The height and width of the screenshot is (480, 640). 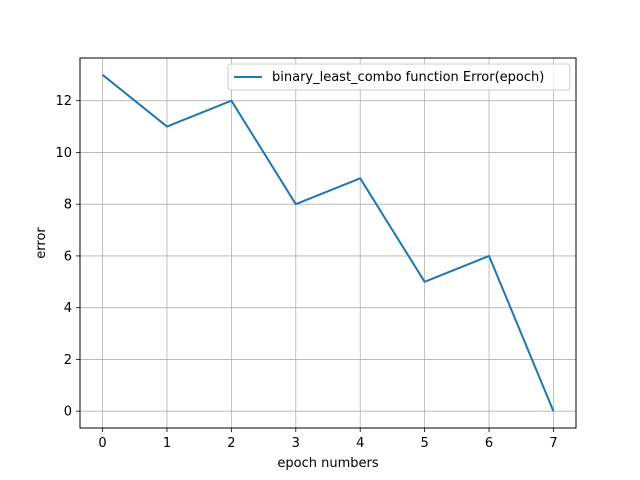 I want to click on x-tick-label: 0, so click(x=102, y=443).